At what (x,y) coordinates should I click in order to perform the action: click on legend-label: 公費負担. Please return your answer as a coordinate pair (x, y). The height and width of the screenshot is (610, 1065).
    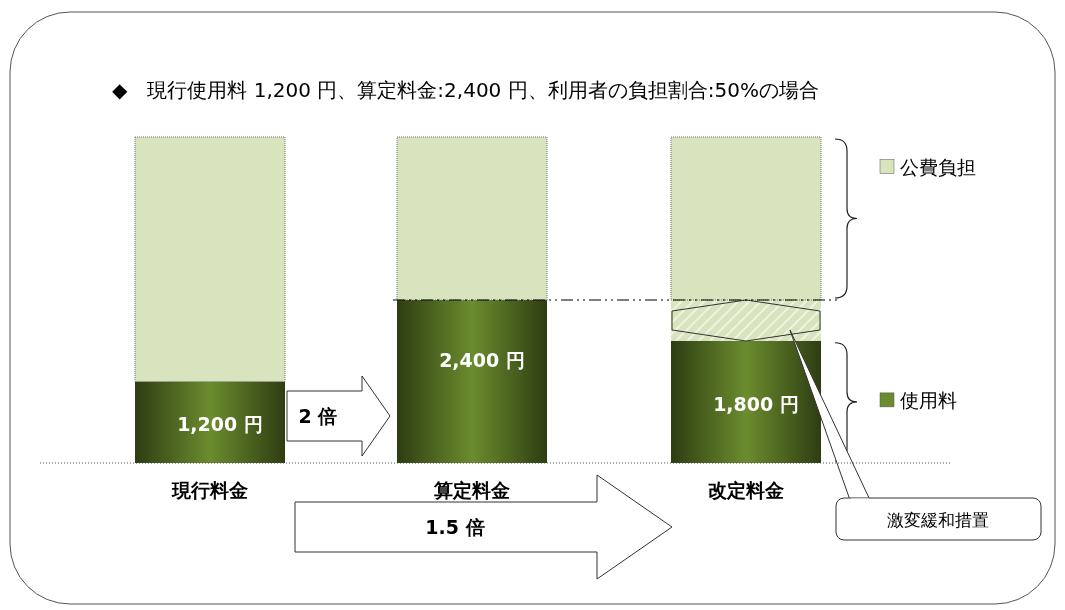
    Looking at the image, I should click on (938, 166).